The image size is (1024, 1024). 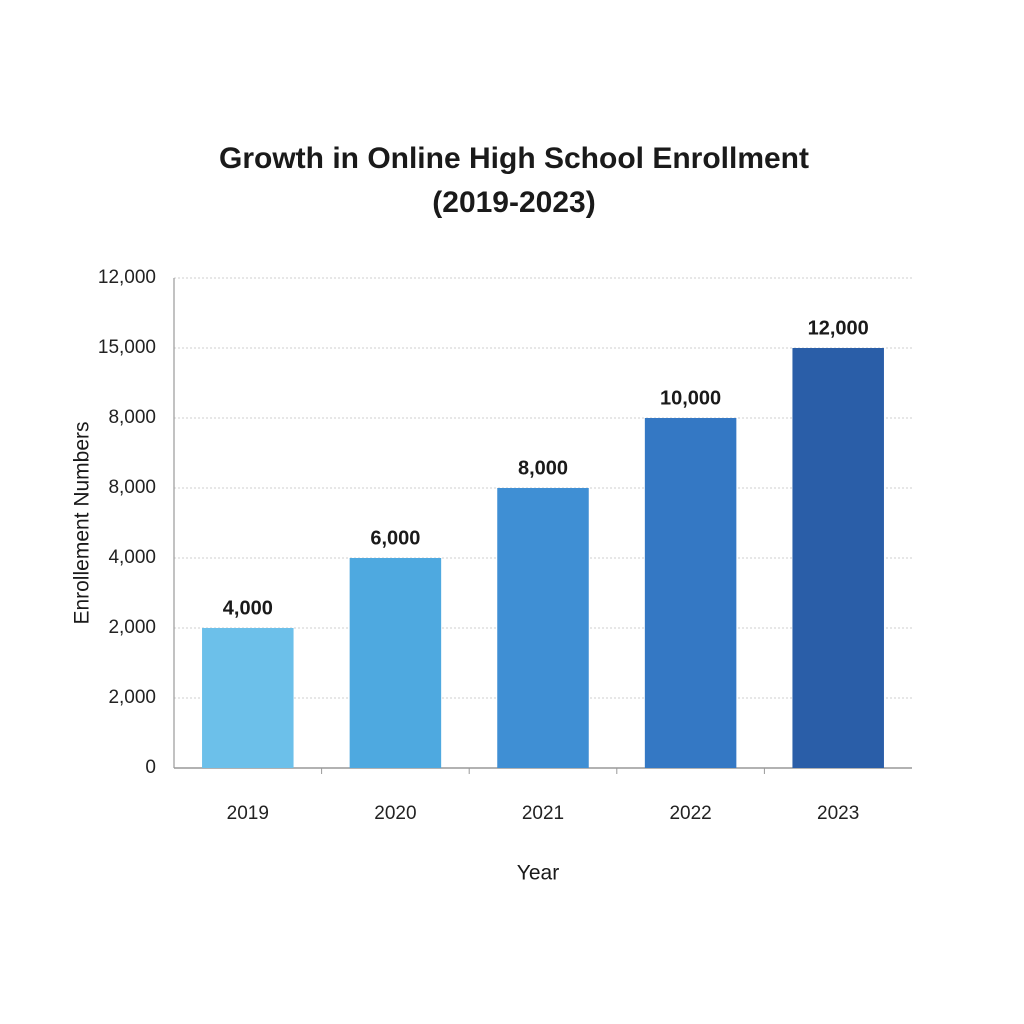 I want to click on x-tick-label: 2019, so click(x=248, y=813).